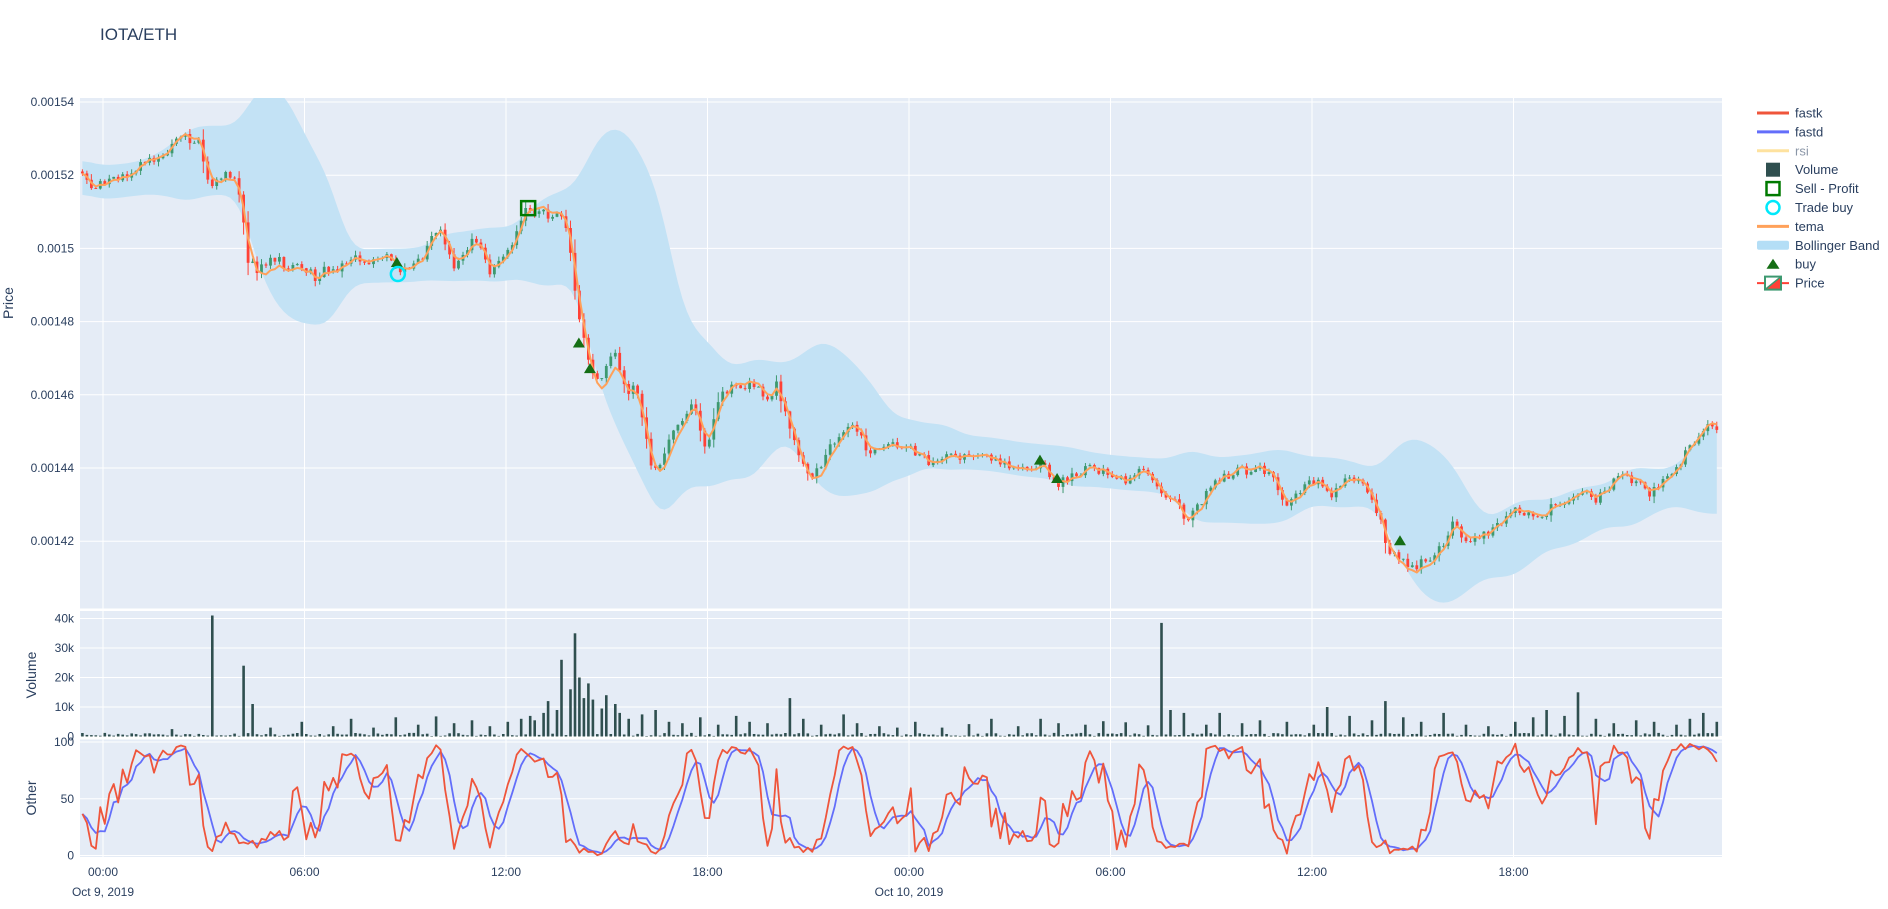 This screenshot has height=909, width=1888. I want to click on y-tick-label: 0.00152, so click(53, 175).